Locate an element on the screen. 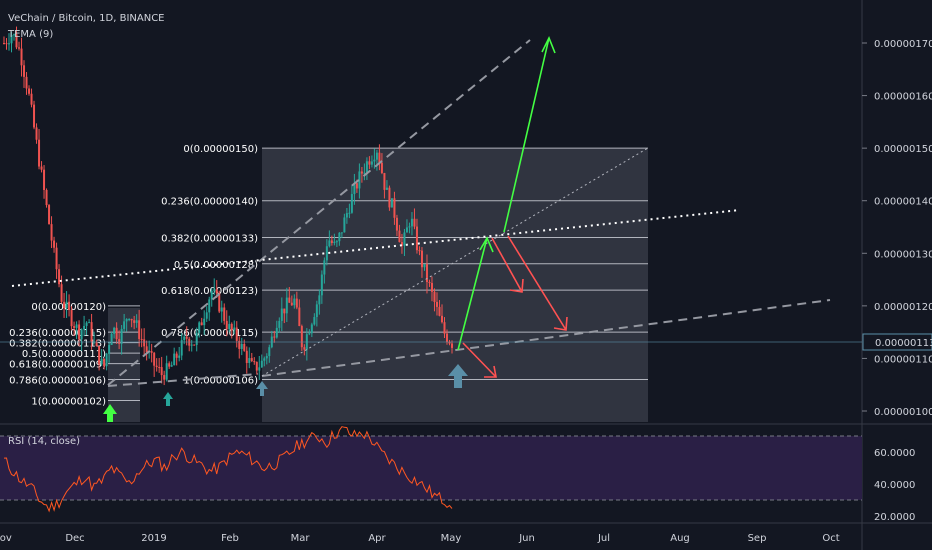 The width and height of the screenshot is (932, 550). resistance-dotted-line is located at coordinates (376, 248).